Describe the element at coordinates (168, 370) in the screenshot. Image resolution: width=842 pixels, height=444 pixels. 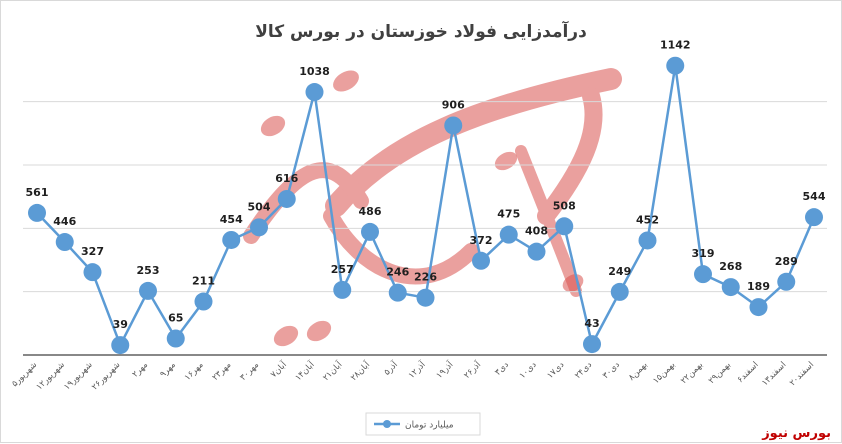
I see `x-tick-label: ۹مهر` at that location.